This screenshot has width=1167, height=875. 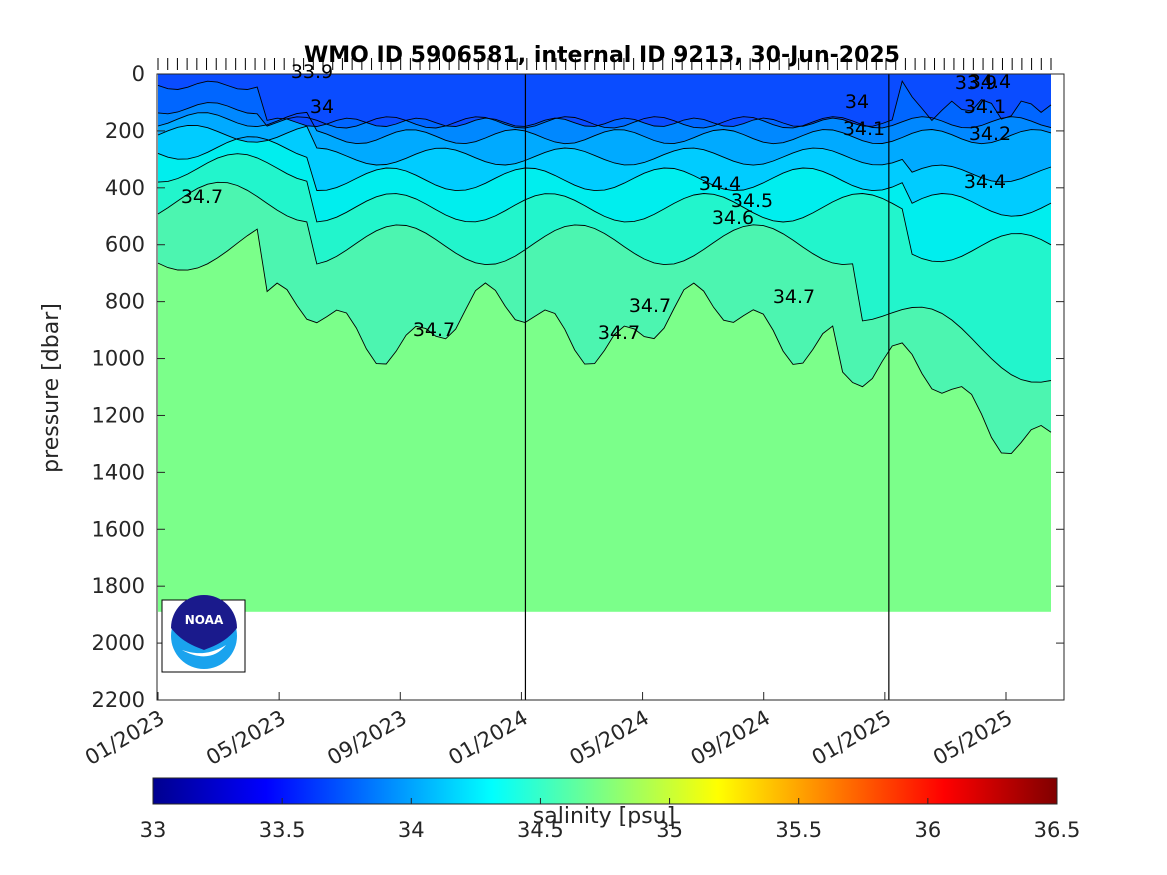 What do you see at coordinates (125, 131) in the screenshot?
I see `y-tick-label: 200` at bounding box center [125, 131].